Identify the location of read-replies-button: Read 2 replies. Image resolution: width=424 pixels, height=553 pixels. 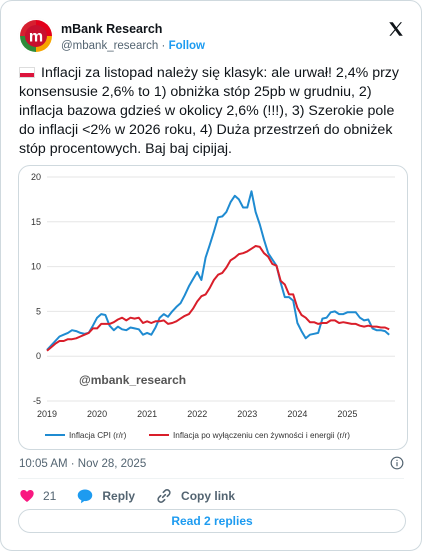
(212, 521).